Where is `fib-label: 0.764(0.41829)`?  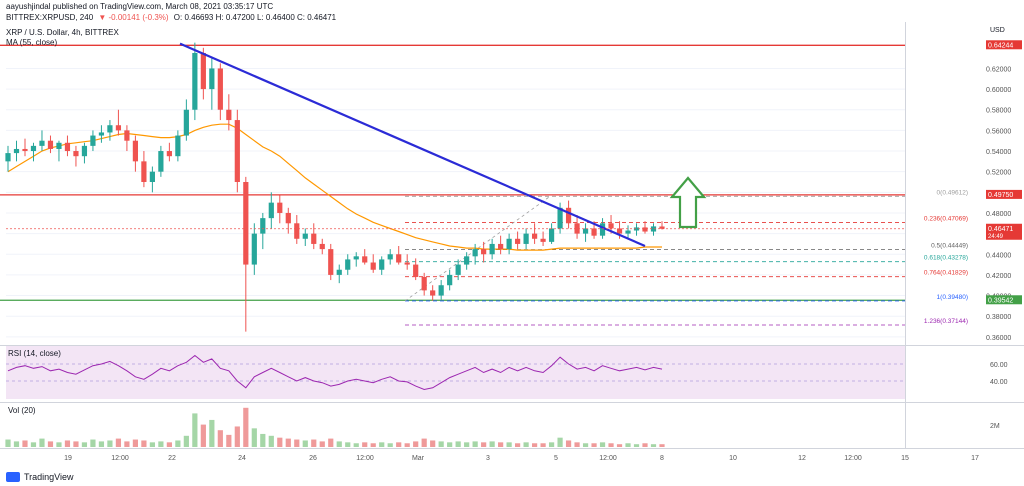 fib-label: 0.764(0.41829) is located at coordinates (946, 273).